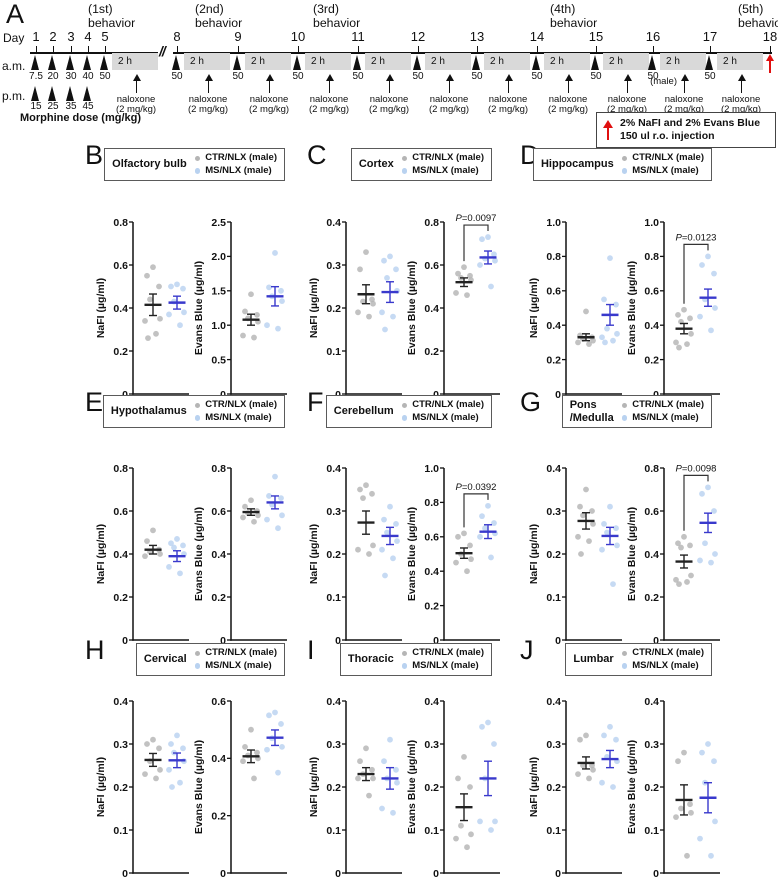  I want to click on panel-letter: F, so click(315, 402).